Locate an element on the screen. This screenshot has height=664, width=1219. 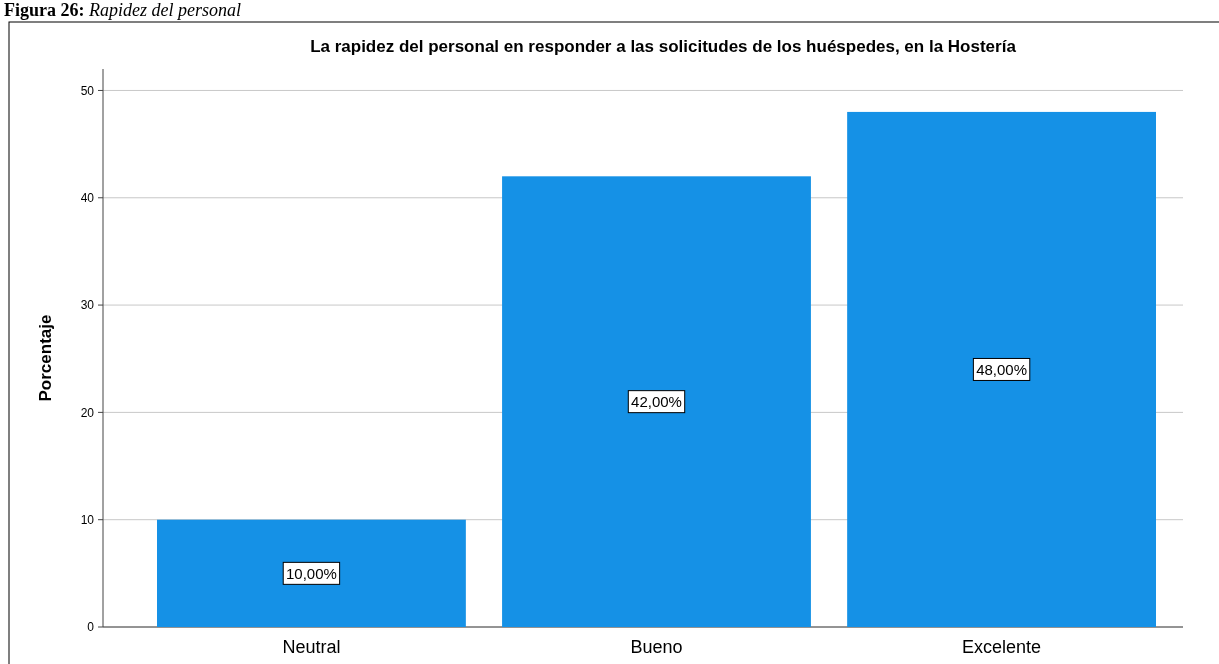
bar is located at coordinates (311, 573).